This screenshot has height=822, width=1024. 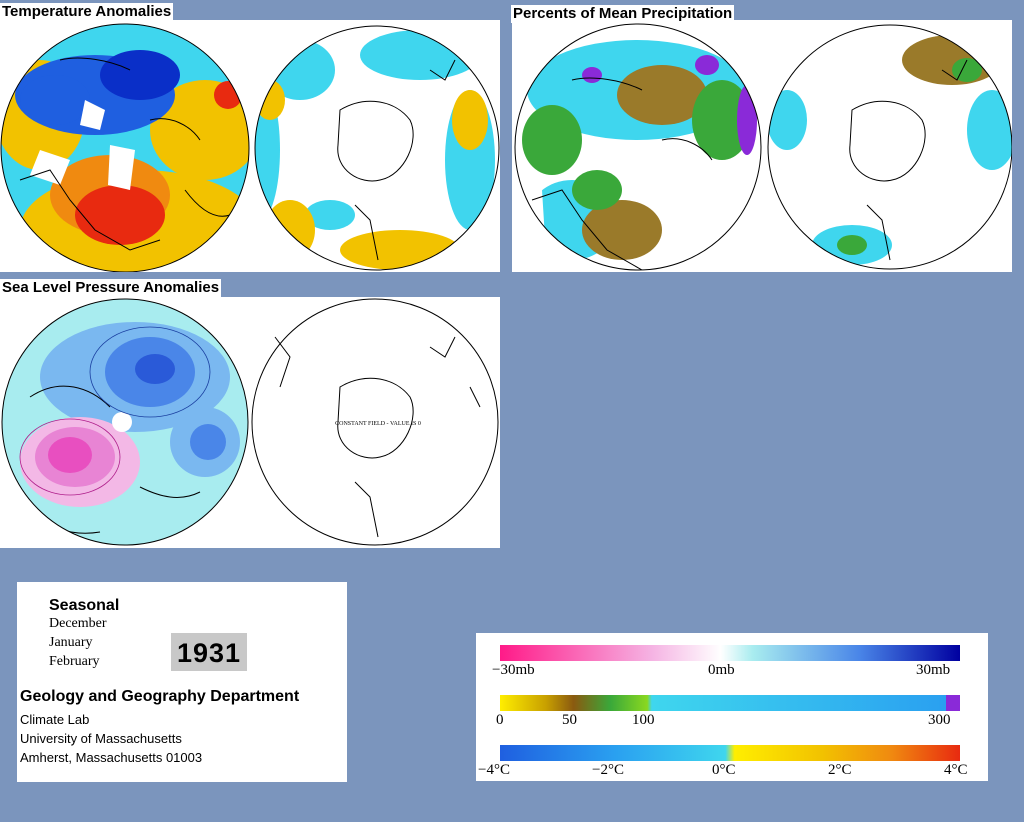 I want to click on temperature-south-hemisphere-map, so click(x=377, y=148).